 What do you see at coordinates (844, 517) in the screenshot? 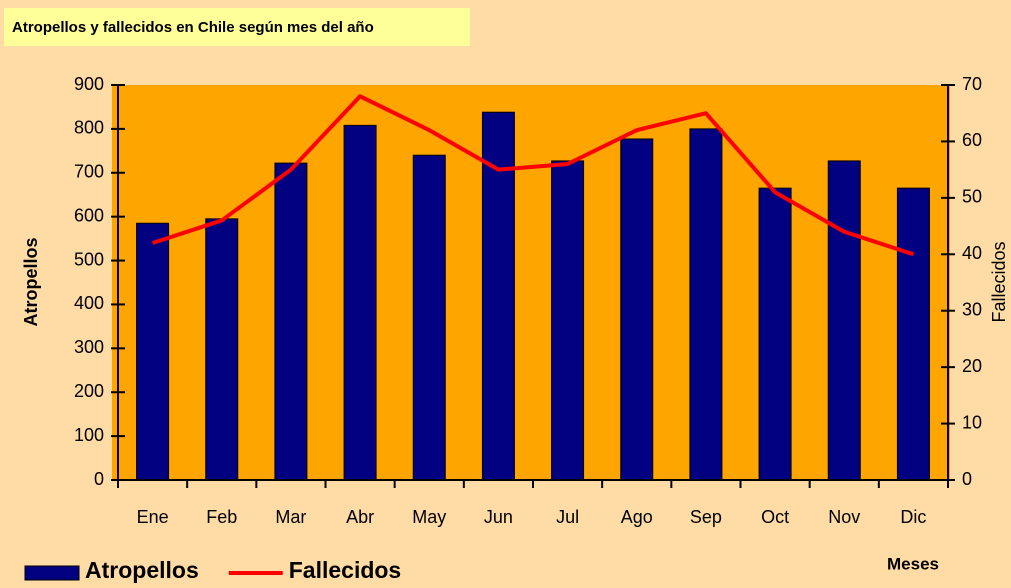
I see `x-tick-label: Nov` at bounding box center [844, 517].